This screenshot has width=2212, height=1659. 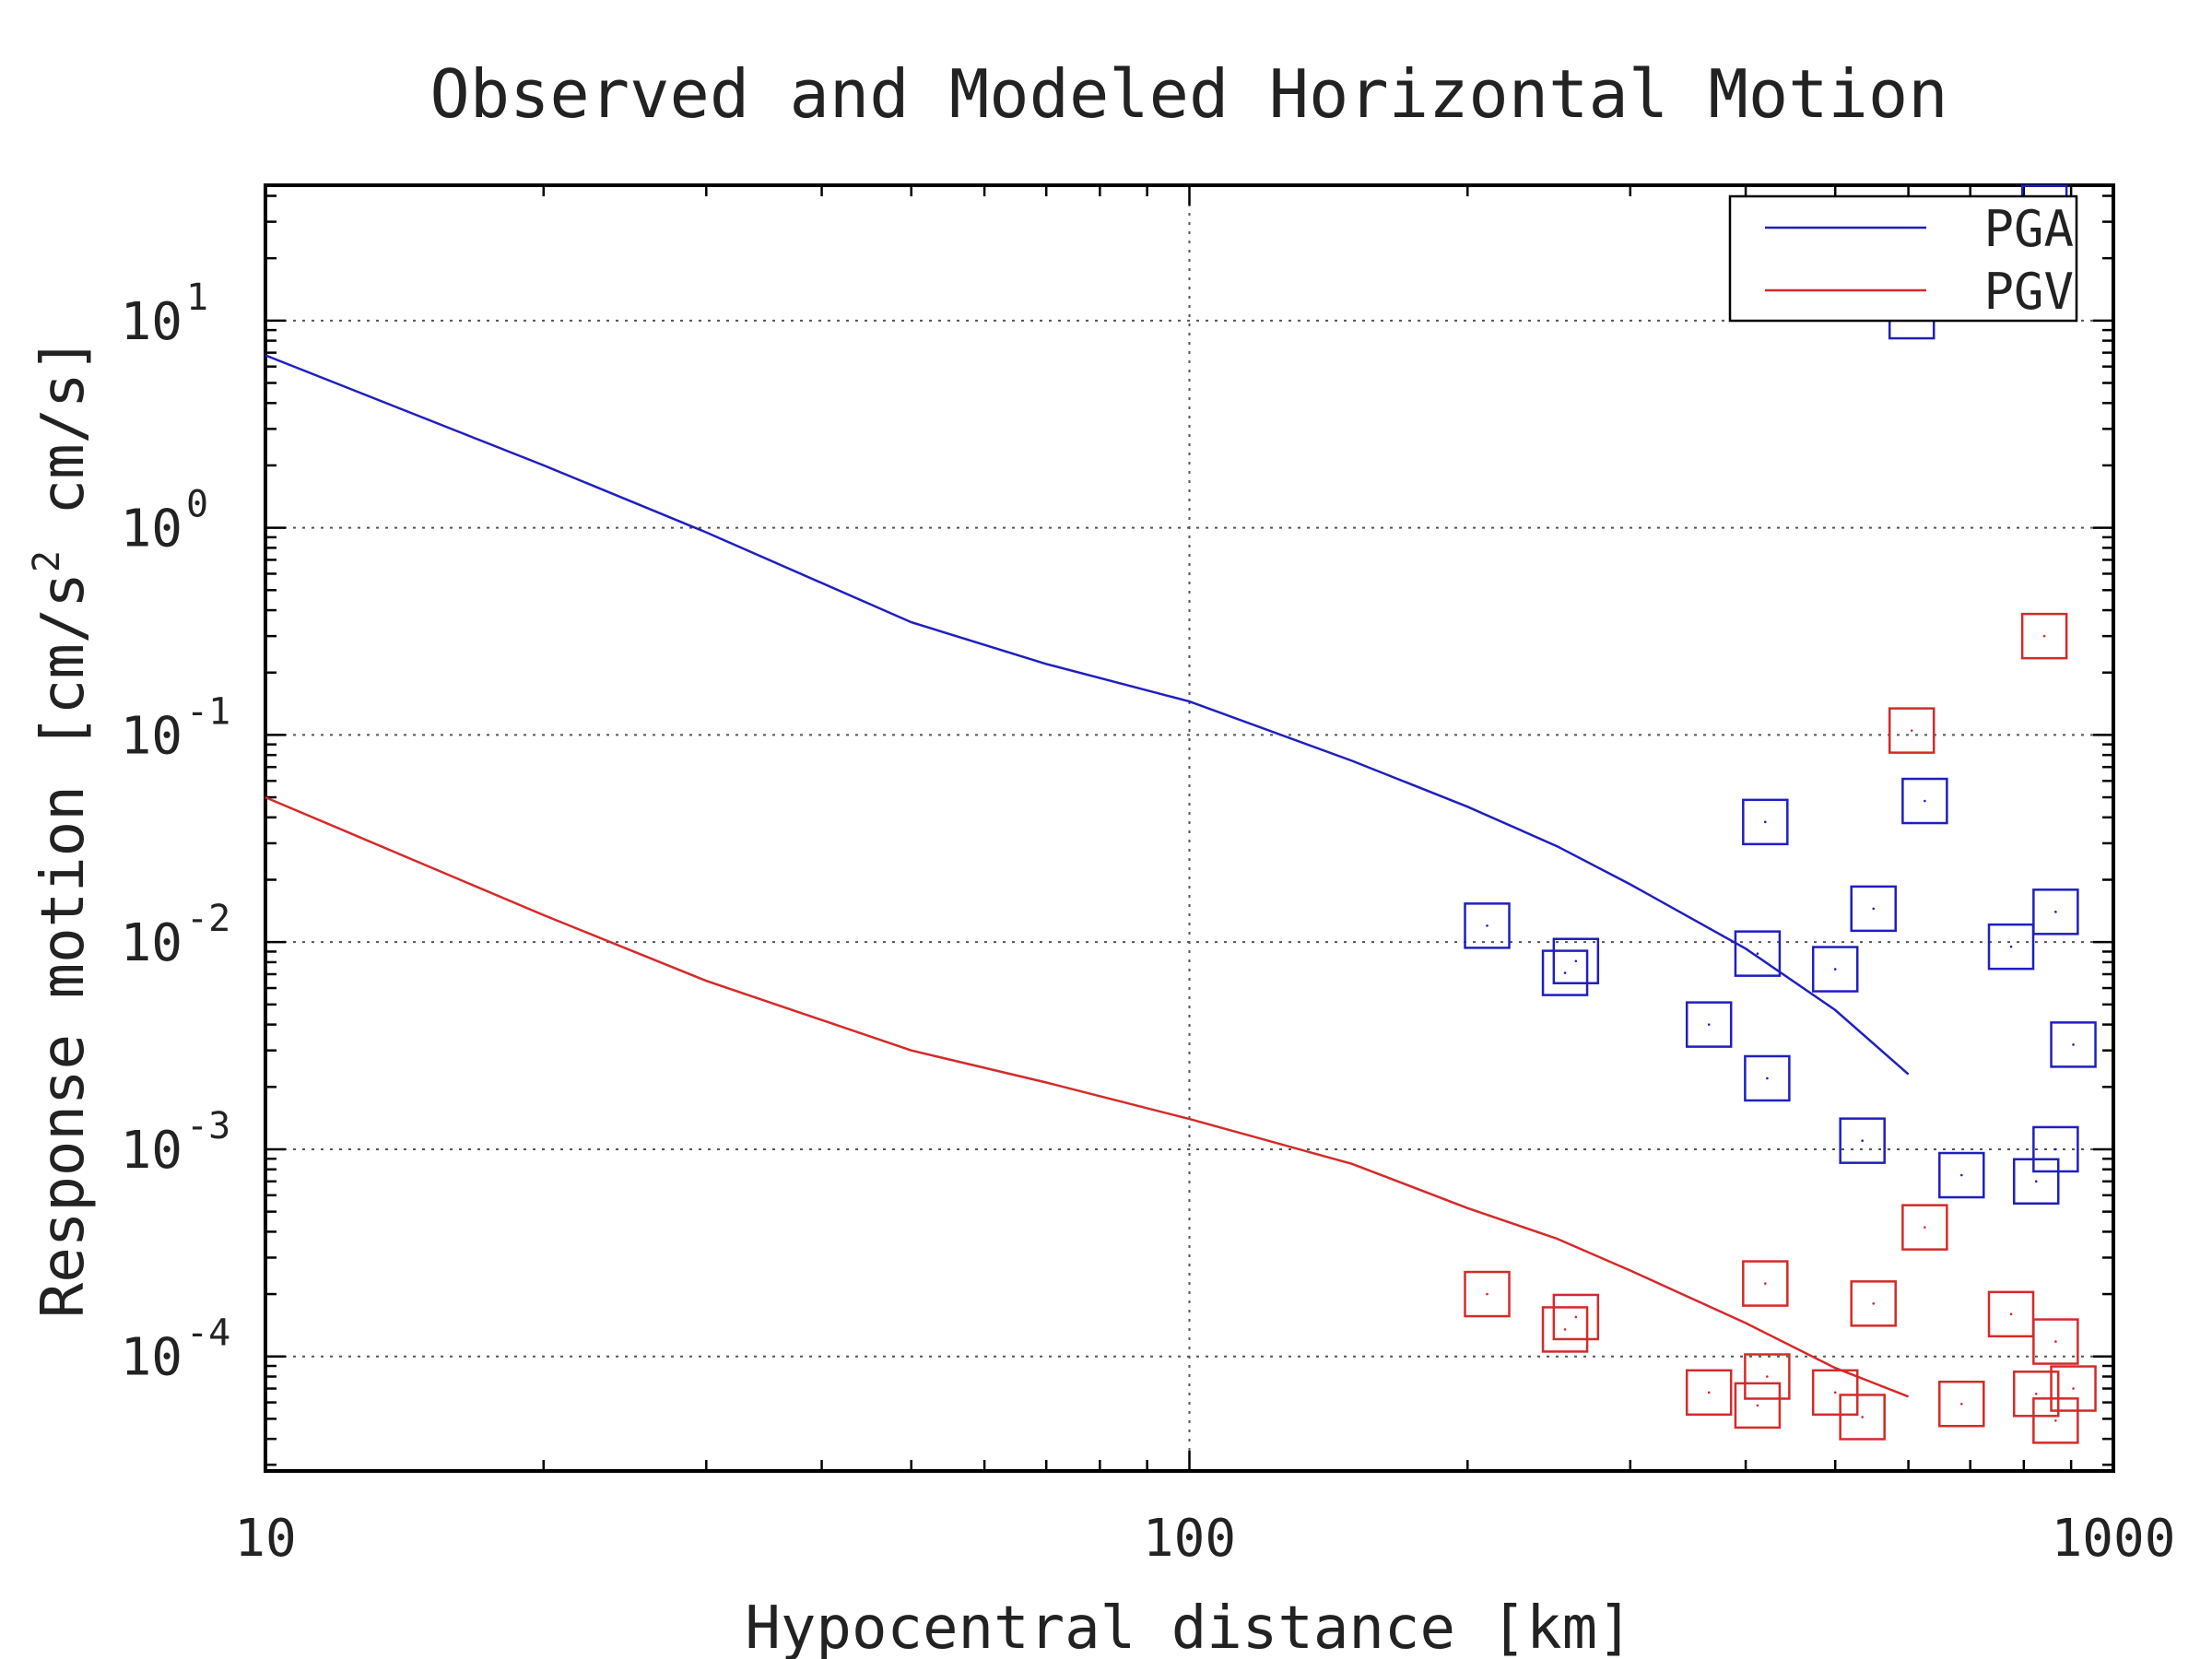 I want to click on x-axis-label: Hypocentral distance [km], so click(x=1188, y=1626).